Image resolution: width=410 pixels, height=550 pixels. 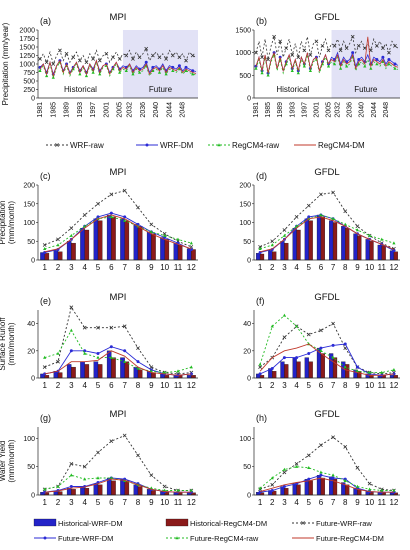 What do you see at coordinates (245, 223) in the screenshot?
I see `y-tick-label: 100` at bounding box center [245, 223].